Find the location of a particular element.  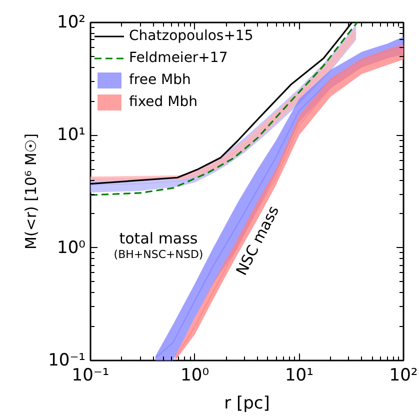

annotation: total mass is located at coordinates (158, 239).